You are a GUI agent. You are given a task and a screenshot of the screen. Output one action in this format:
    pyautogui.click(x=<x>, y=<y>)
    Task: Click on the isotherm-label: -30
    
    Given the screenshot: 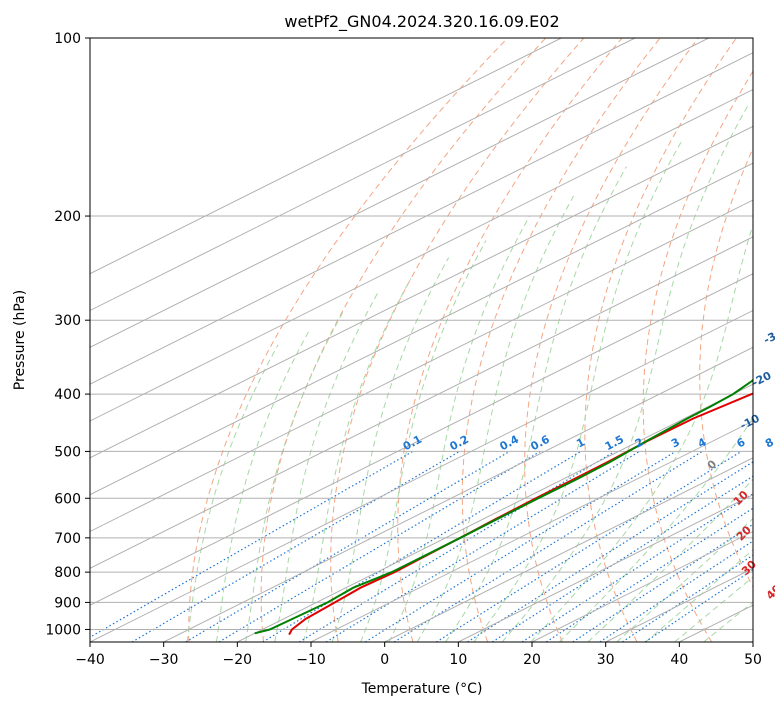 What is the action you would take?
    pyautogui.click(x=768, y=336)
    